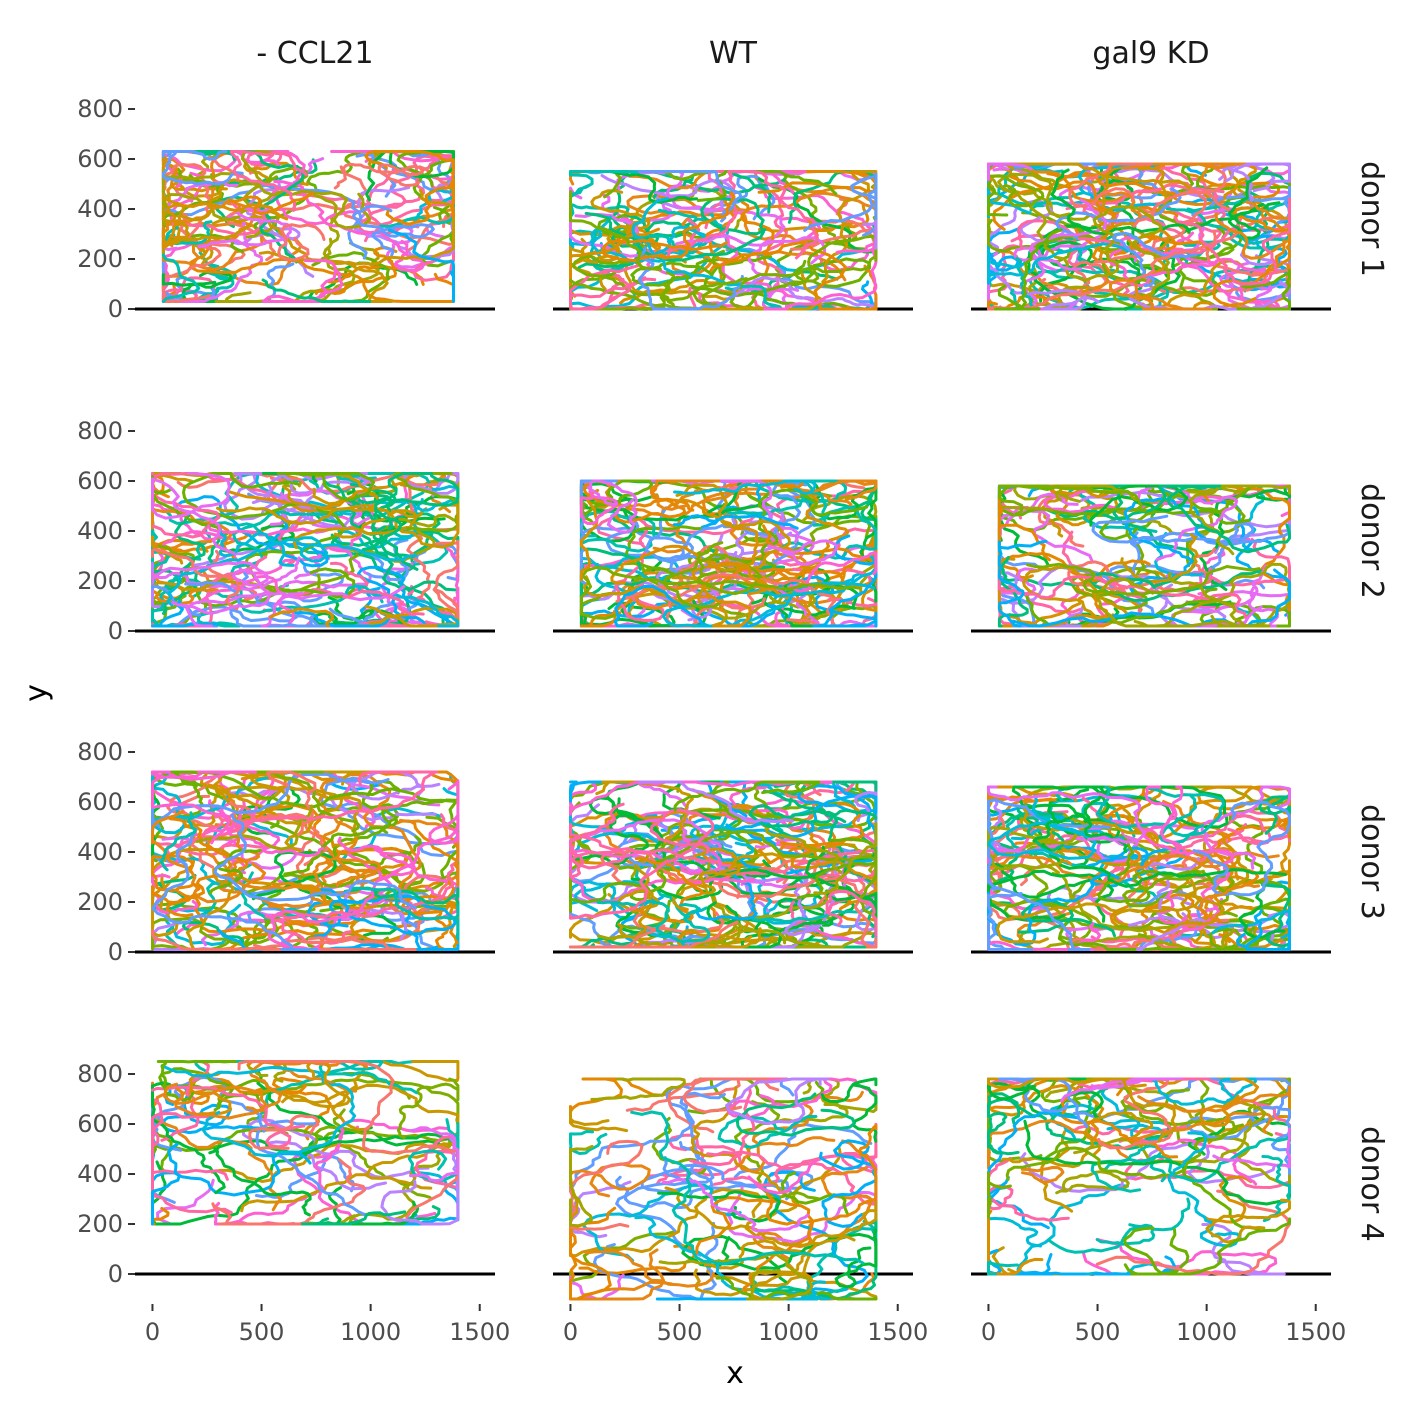  What do you see at coordinates (100, 581) in the screenshot?
I see `y-tick-label: 200` at bounding box center [100, 581].